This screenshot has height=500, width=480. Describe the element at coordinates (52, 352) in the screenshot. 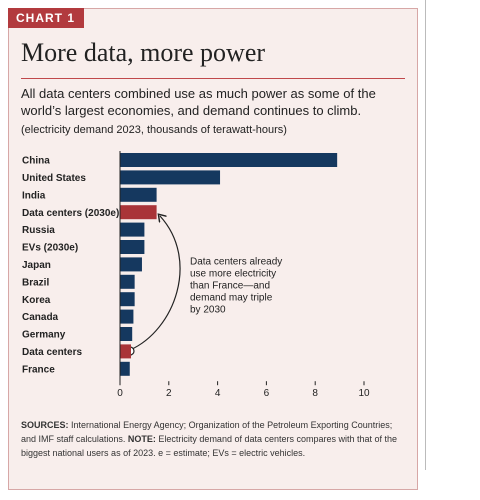

I see `y-tick-label: Data centers` at that location.